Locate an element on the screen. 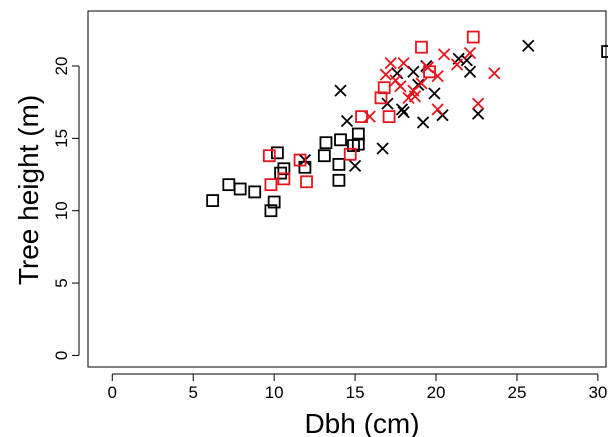 The image size is (608, 437). x-tick-label: 0 is located at coordinates (112, 392).